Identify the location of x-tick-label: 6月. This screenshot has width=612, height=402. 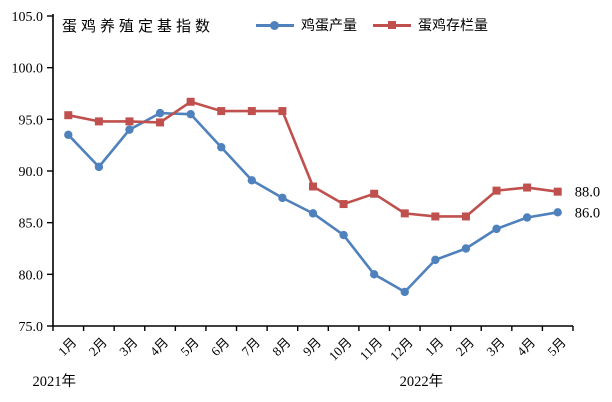
(220, 347).